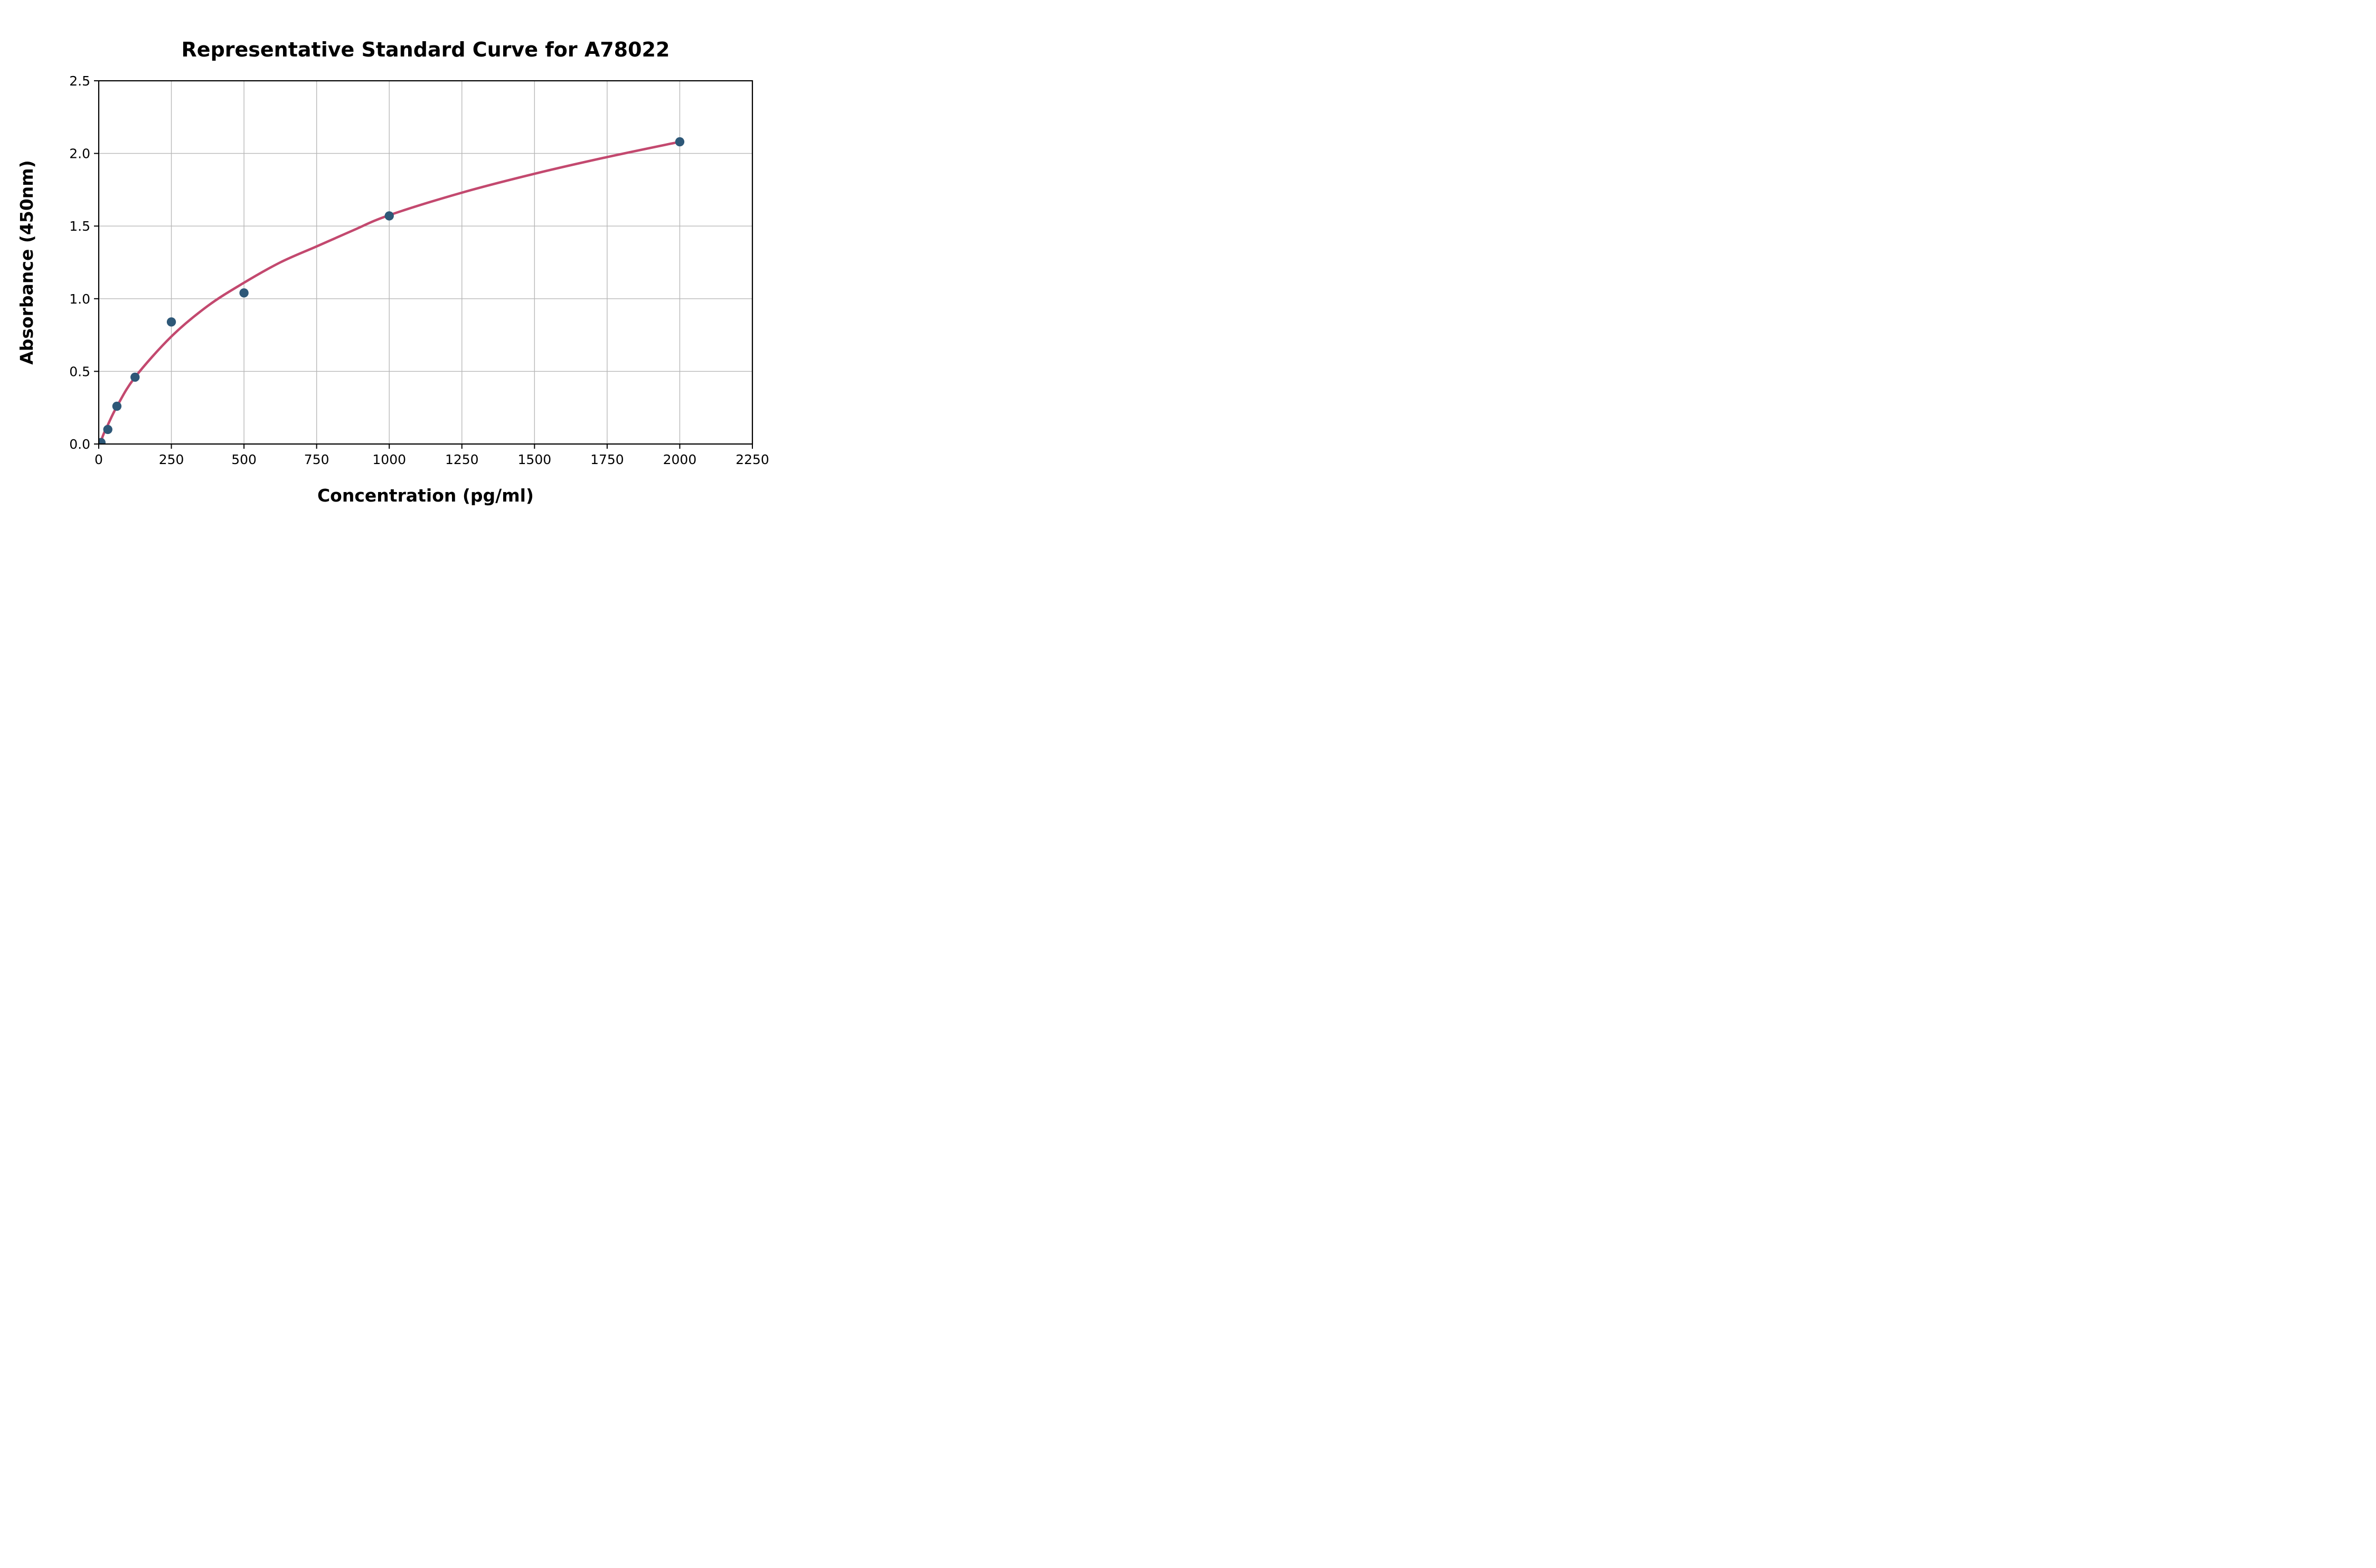 This screenshot has width=2376, height=1568. Describe the element at coordinates (389, 459) in the screenshot. I see `x-tick-label: 1000` at that location.